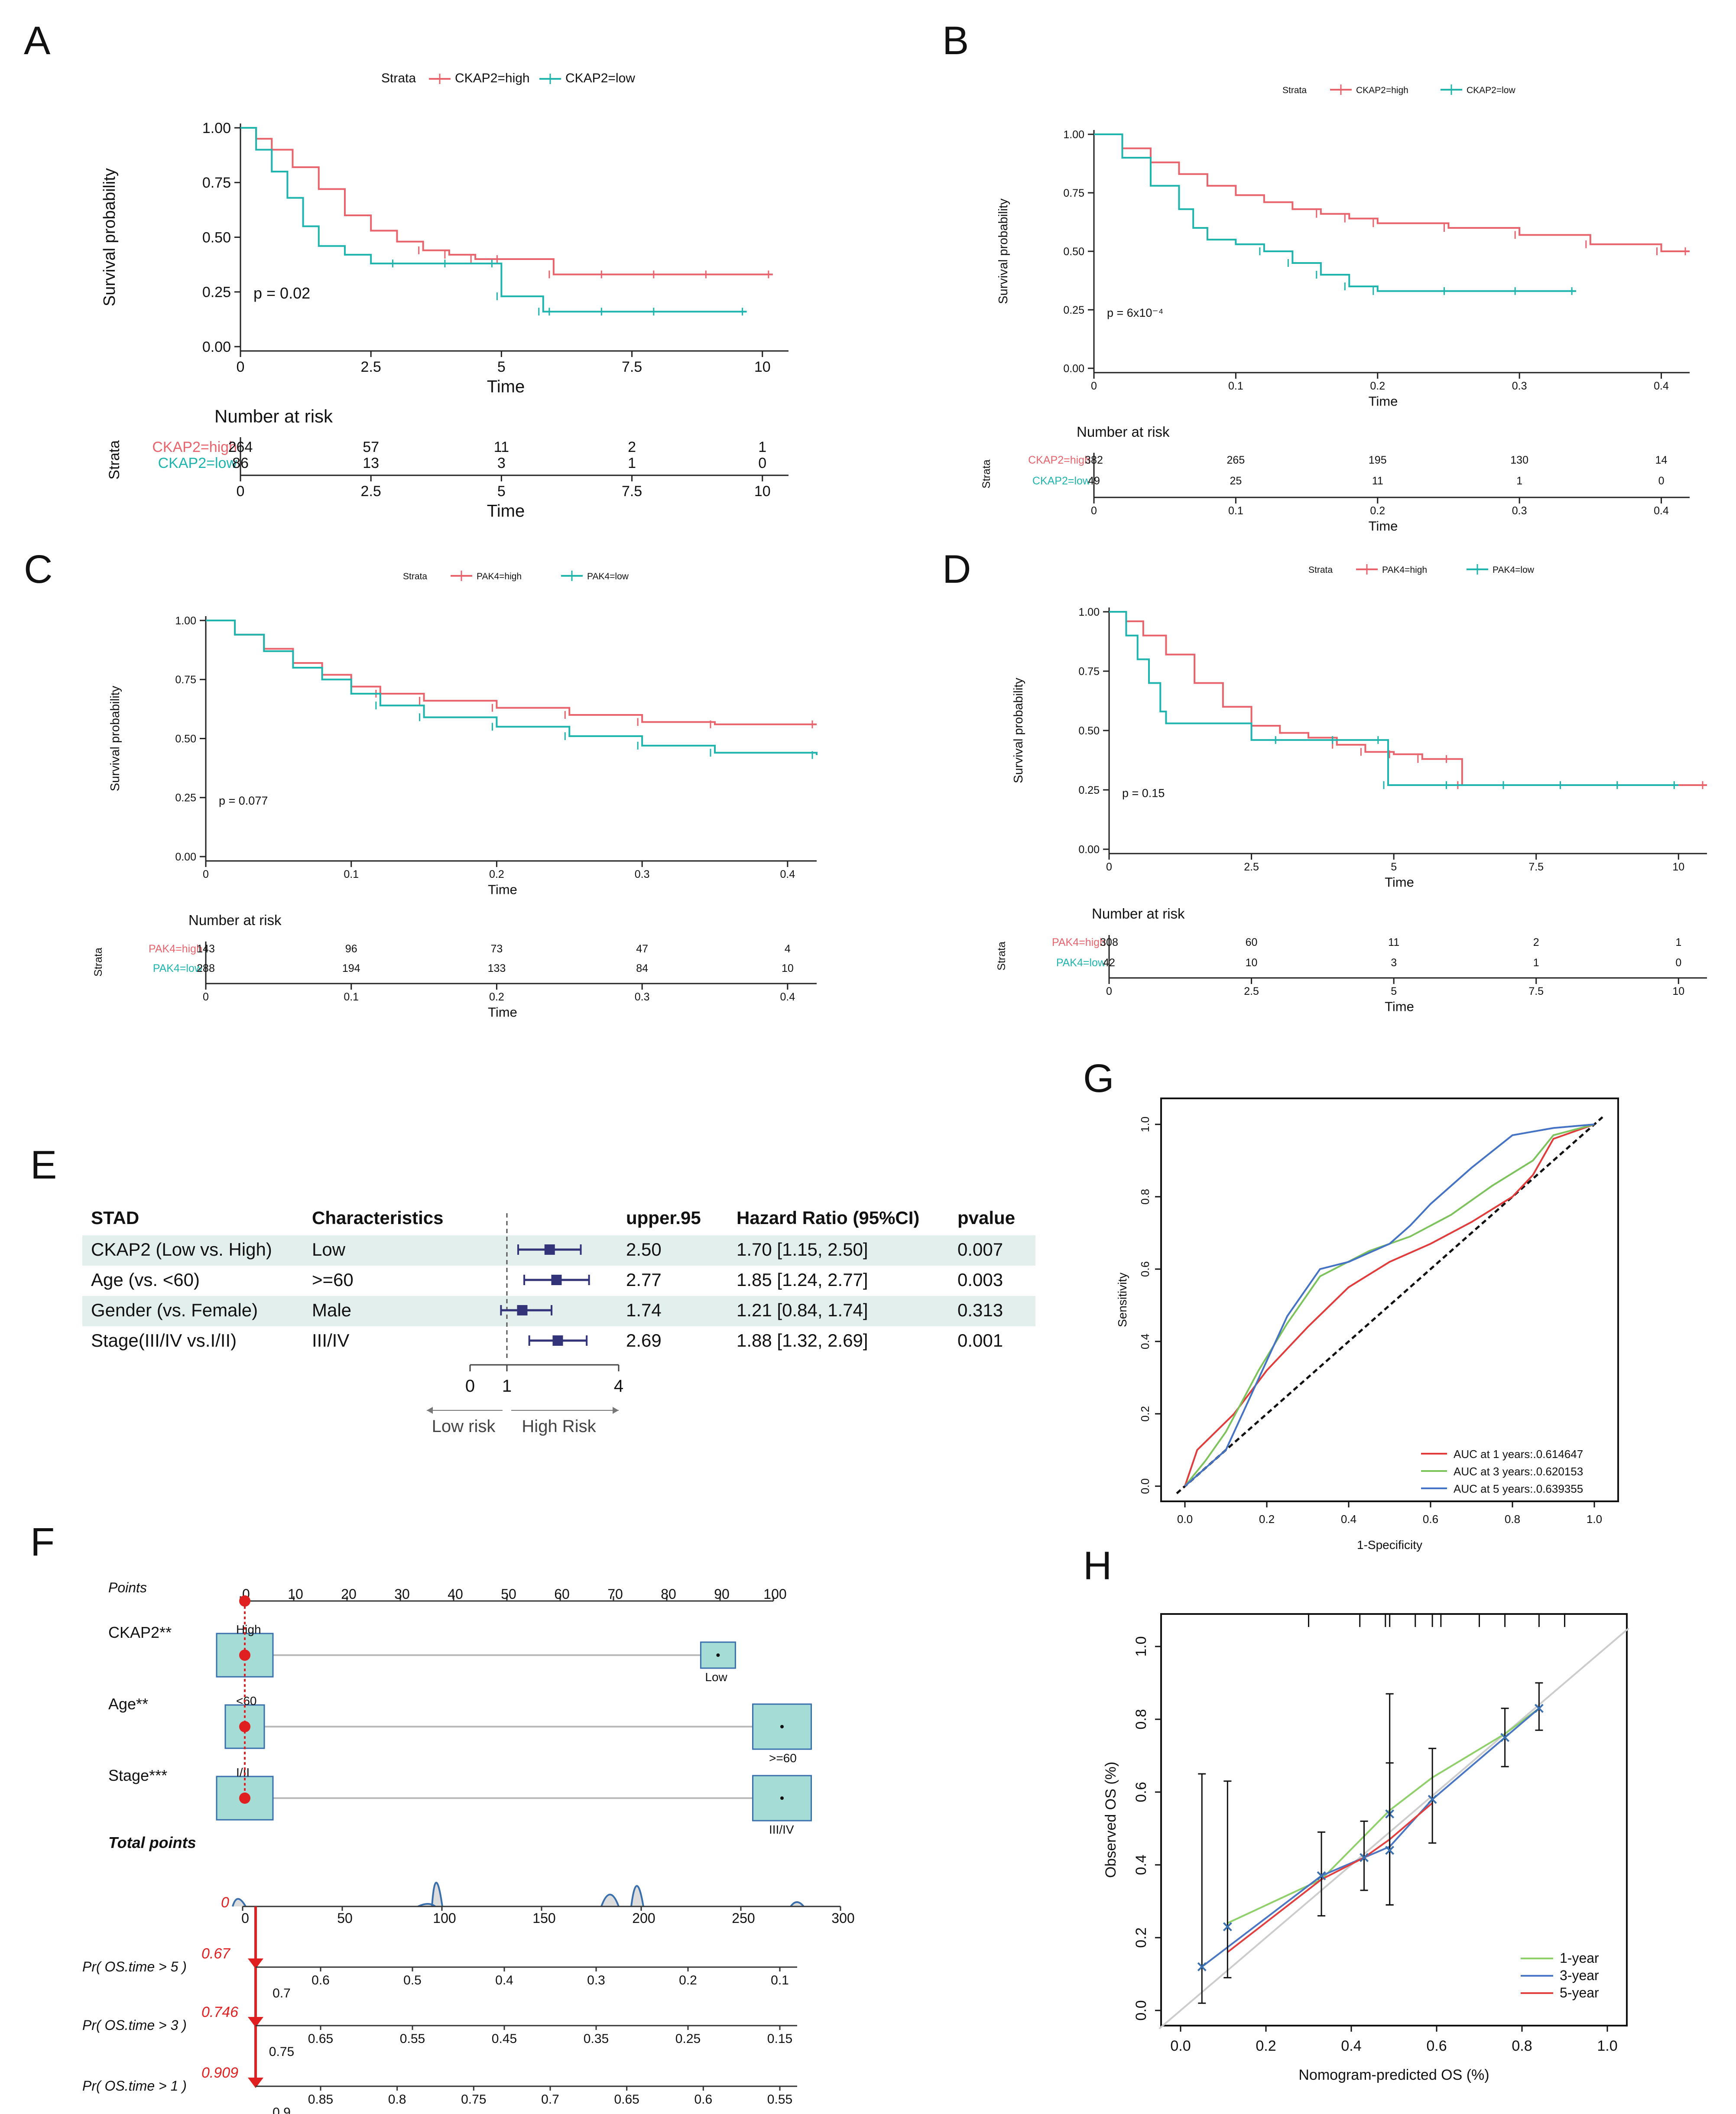 The image size is (1736, 2114). Describe the element at coordinates (1607, 2046) in the screenshot. I see `cal-x-tick-label: 1.0` at that location.